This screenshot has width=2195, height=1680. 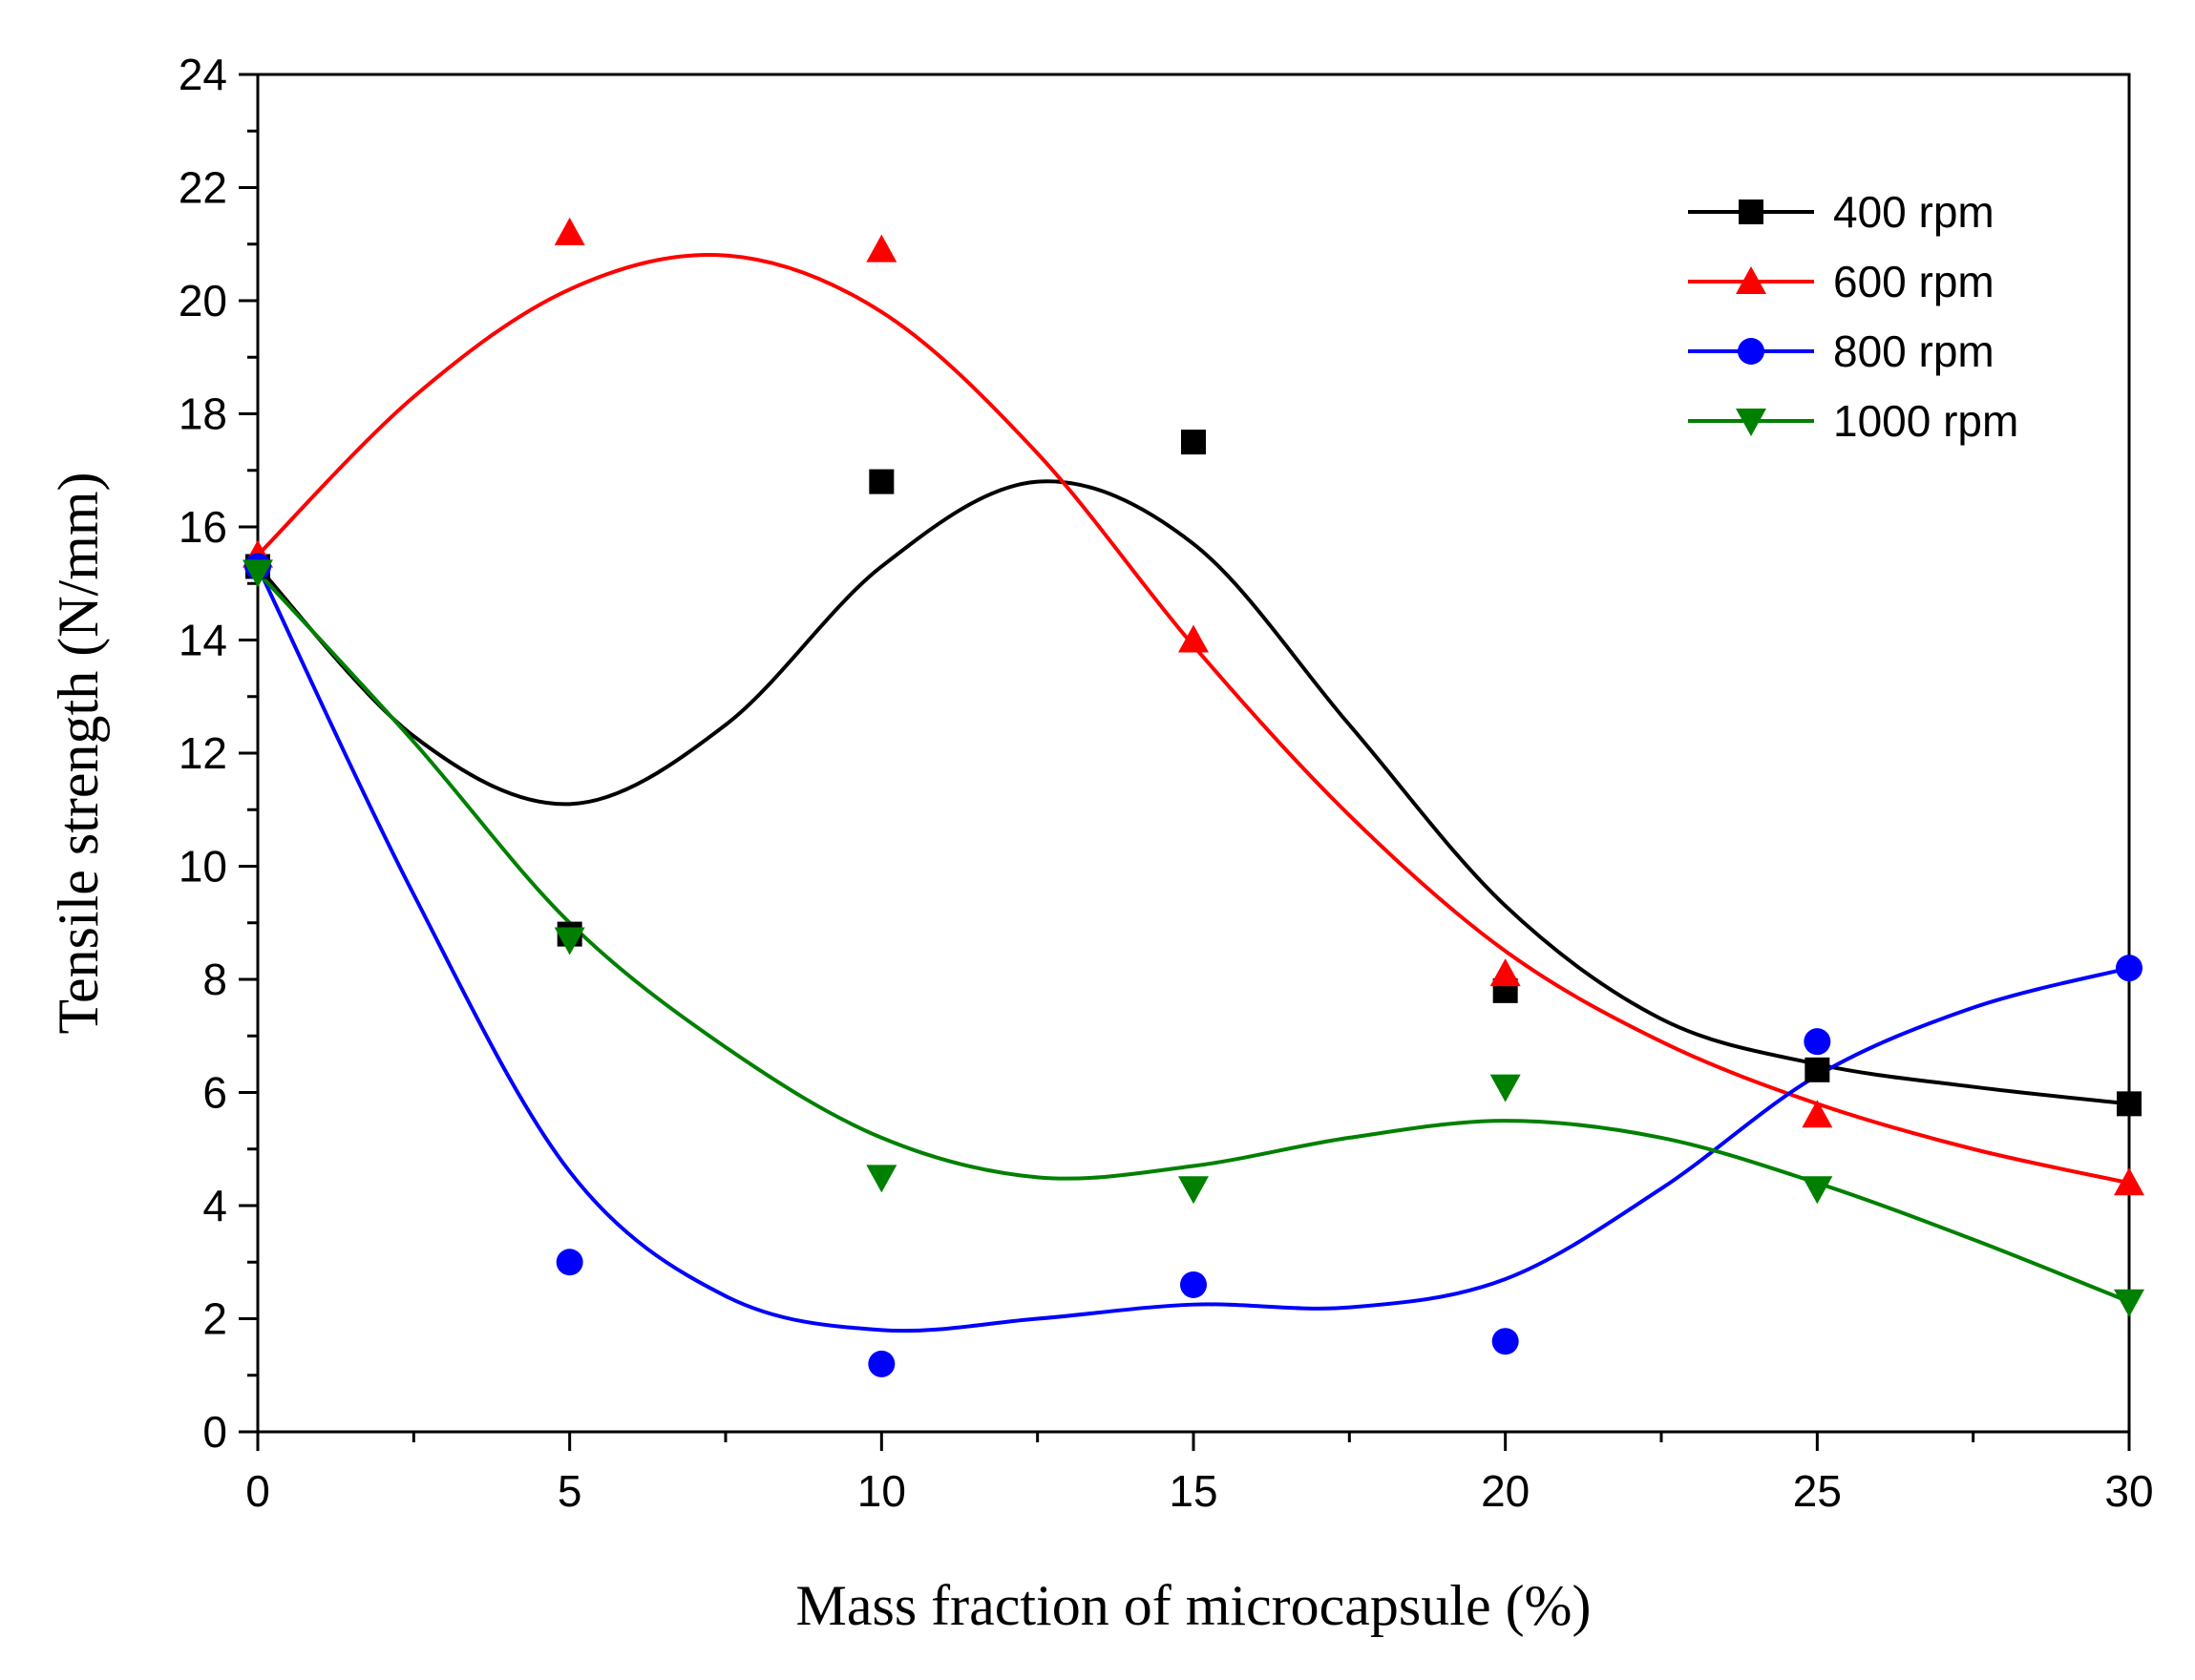 What do you see at coordinates (1751, 423) in the screenshot?
I see `legend-marker-1000-rpm` at bounding box center [1751, 423].